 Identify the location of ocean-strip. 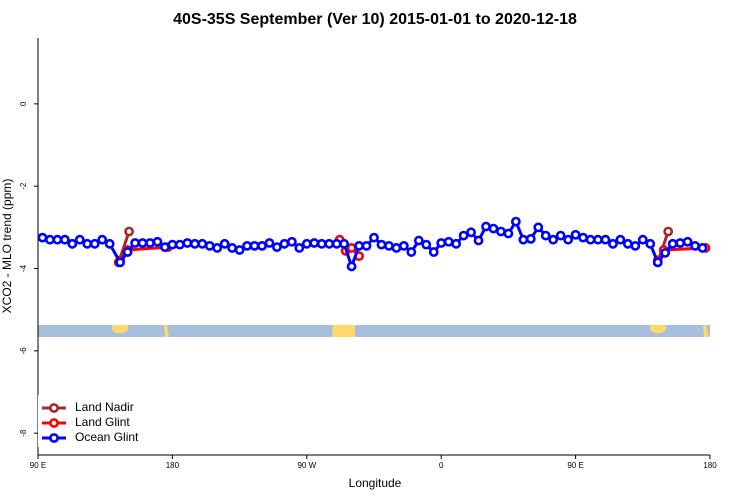
(374, 331).